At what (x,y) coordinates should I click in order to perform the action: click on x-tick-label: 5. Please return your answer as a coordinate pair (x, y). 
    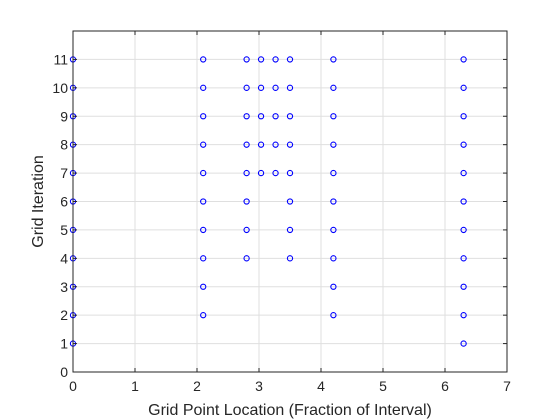
    Looking at the image, I should click on (383, 386).